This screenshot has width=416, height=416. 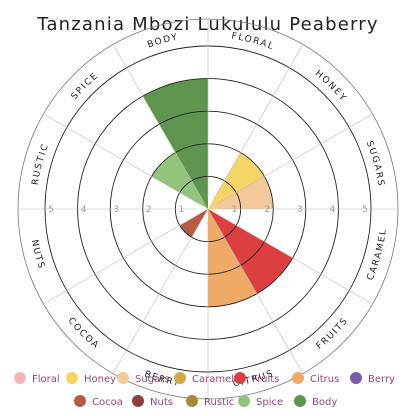 I want to click on legend-item-floral: Floral, so click(x=37, y=378).